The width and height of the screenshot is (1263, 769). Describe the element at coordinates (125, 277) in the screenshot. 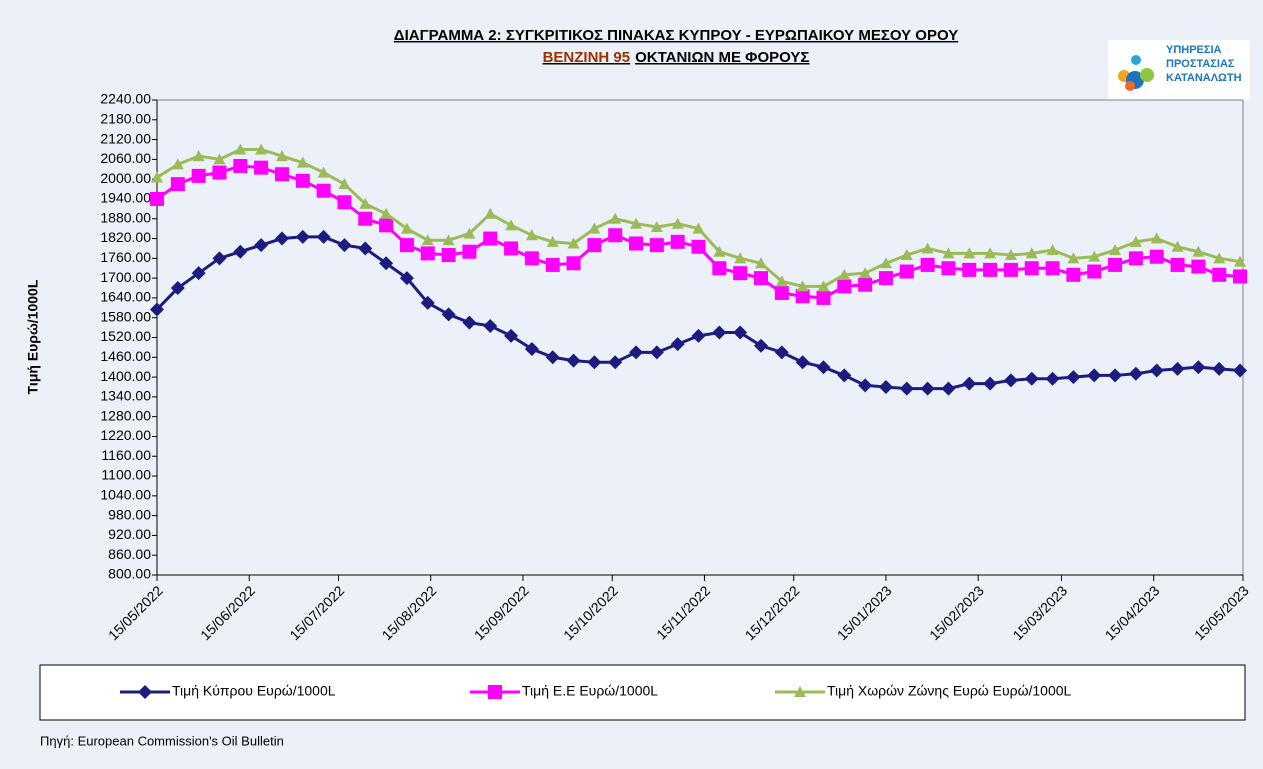

I see `y-tick-label: 1700.00` at that location.